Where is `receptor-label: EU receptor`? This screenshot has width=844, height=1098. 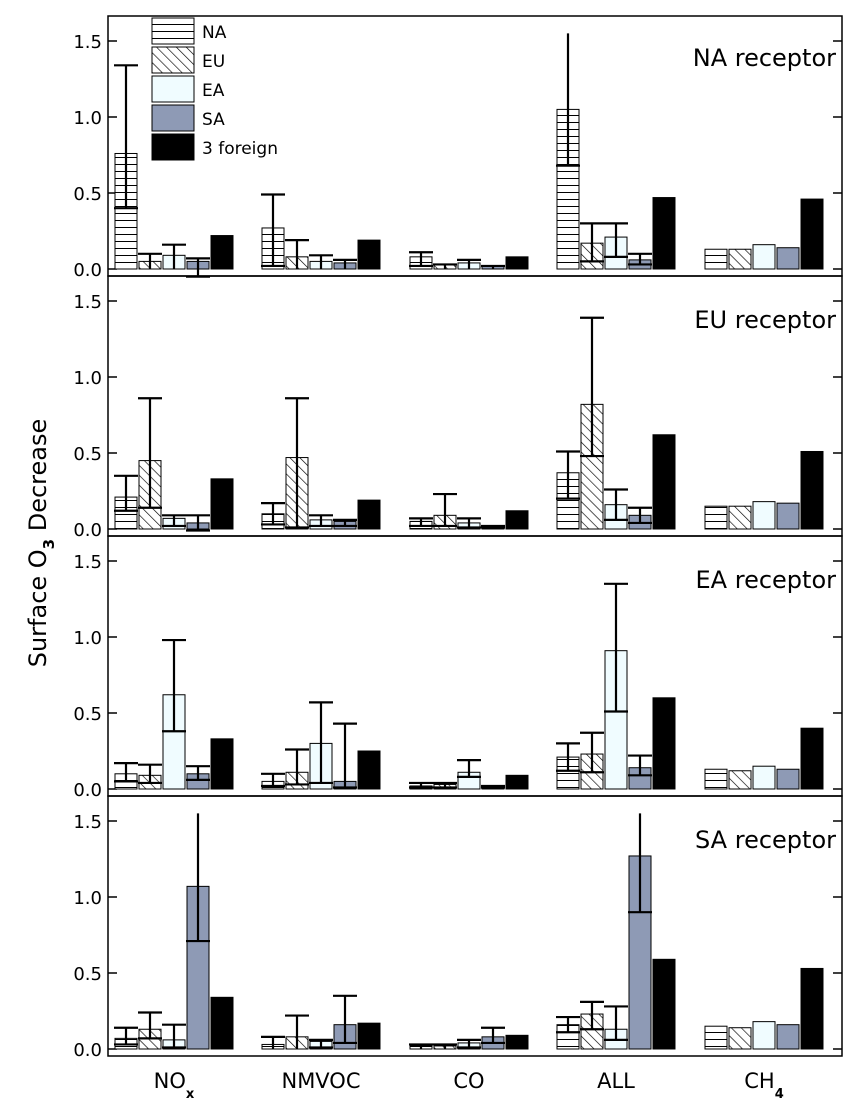
receptor-label: EU receptor is located at coordinates (765, 320).